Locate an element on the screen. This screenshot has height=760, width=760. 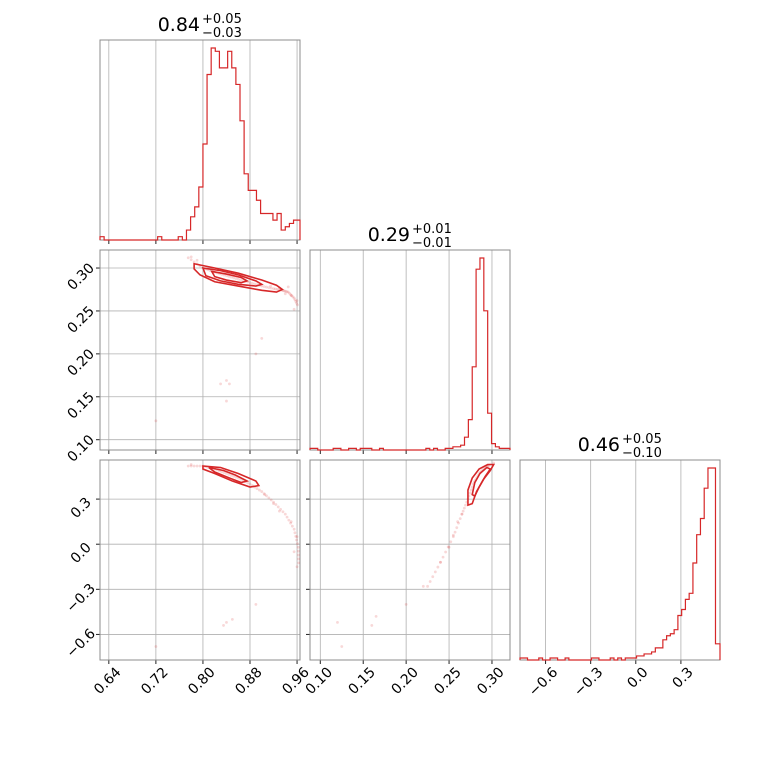
param1-title: 0.84 is located at coordinates (179, 25).